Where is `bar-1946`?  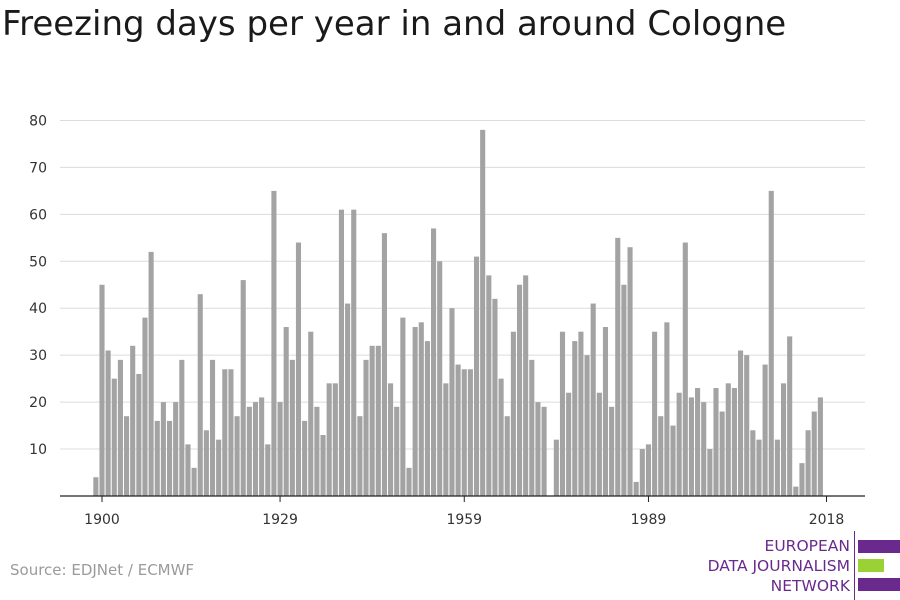 bar-1946 is located at coordinates (384, 364).